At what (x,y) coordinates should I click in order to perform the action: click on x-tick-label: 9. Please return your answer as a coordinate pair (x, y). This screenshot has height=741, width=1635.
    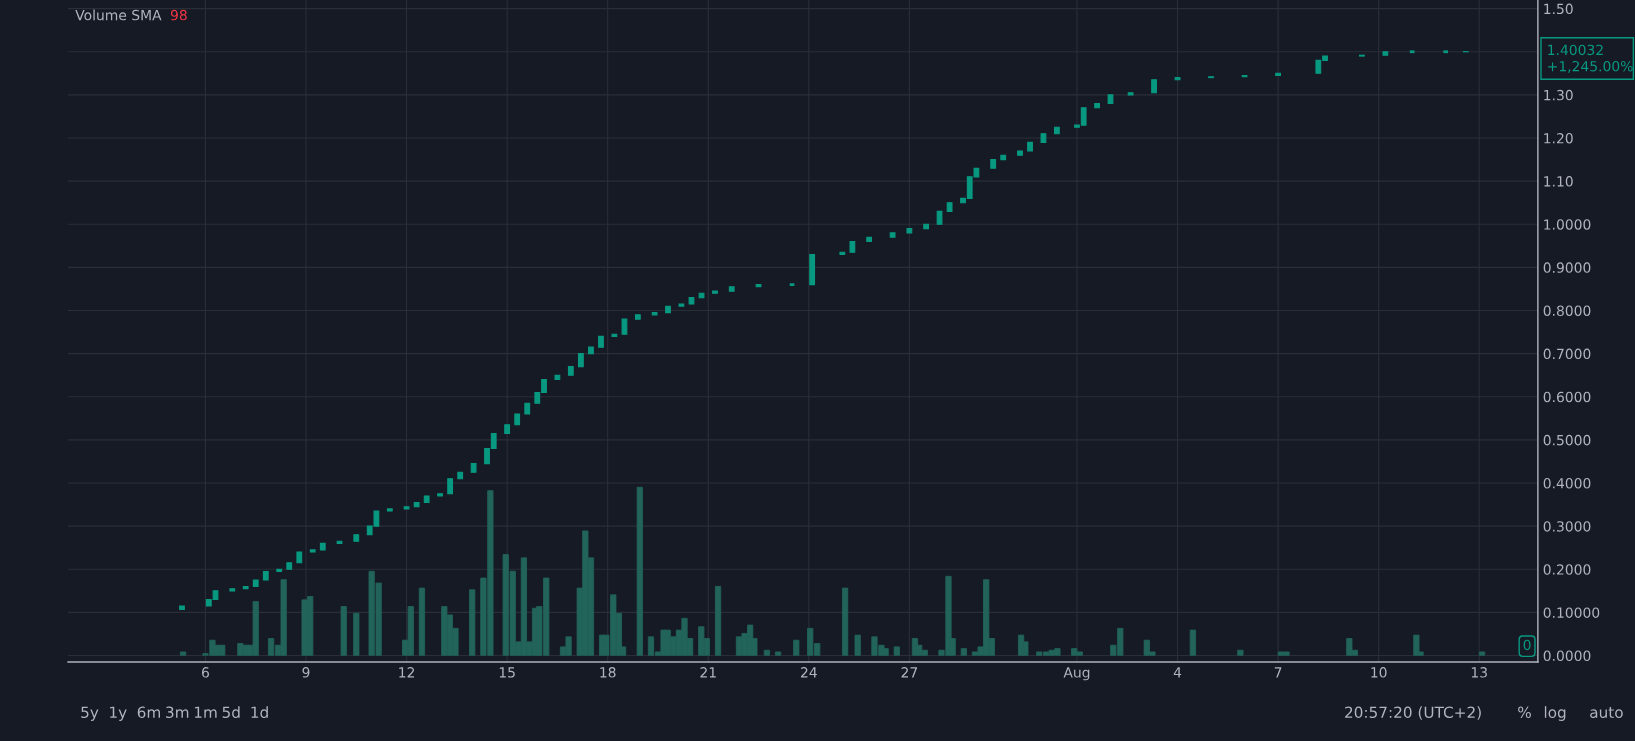
    Looking at the image, I should click on (306, 672).